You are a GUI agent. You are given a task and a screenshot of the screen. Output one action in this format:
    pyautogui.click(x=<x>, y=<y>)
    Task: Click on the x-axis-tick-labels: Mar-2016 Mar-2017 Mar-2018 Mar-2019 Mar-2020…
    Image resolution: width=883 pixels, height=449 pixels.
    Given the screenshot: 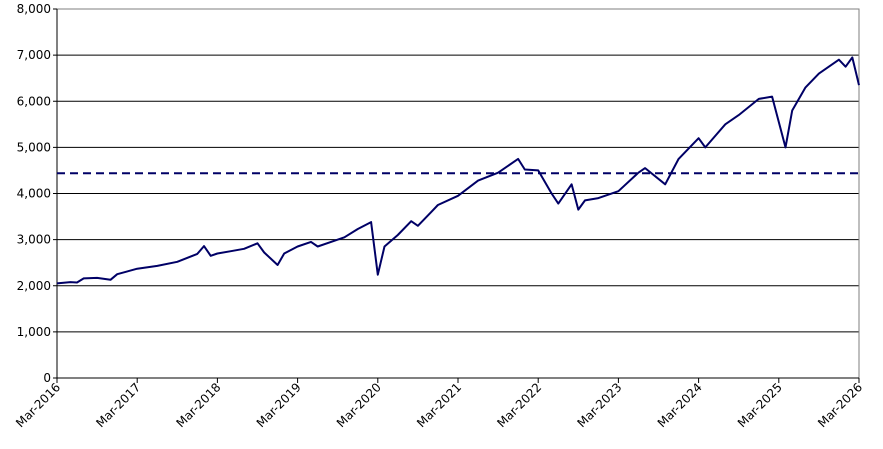 What is the action you would take?
    pyautogui.click(x=439, y=405)
    